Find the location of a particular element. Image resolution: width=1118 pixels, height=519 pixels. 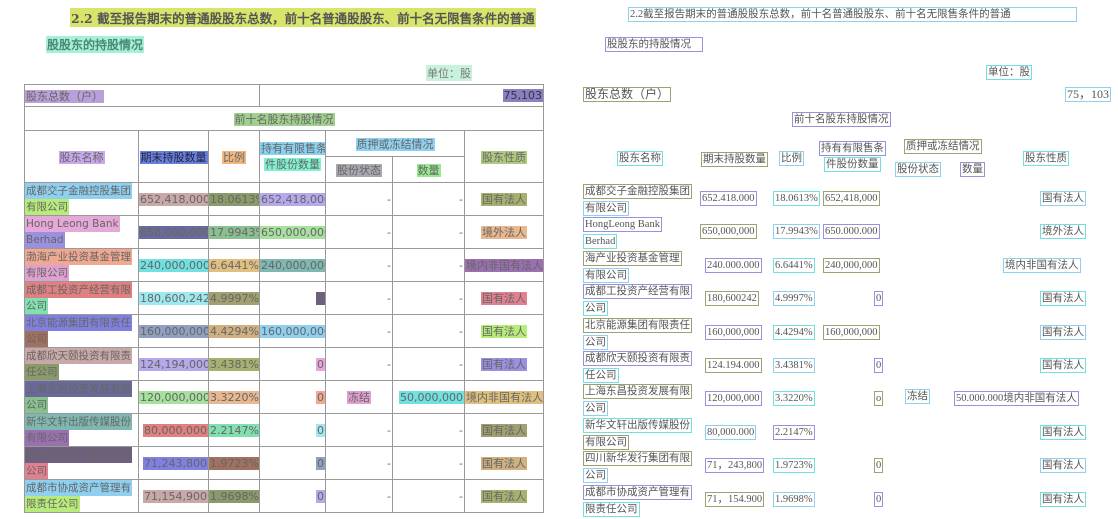

restricted-shares: 650,000,000 is located at coordinates (292, 232).